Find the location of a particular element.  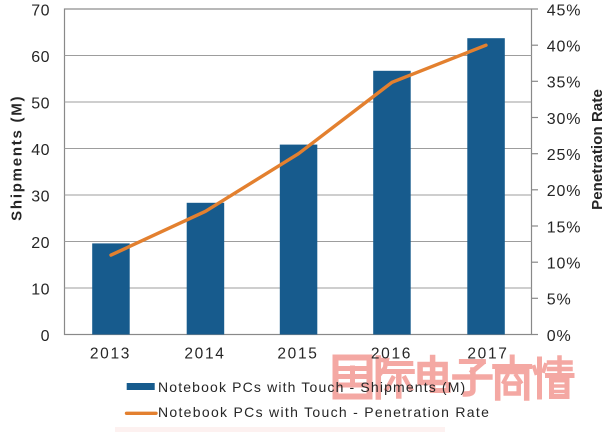

svg-text: 30% is located at coordinates (564, 119).